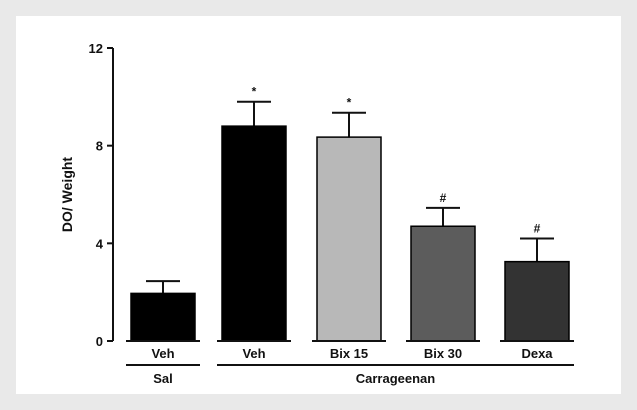 This screenshot has width=637, height=410. I want to click on group-labels: Sal Carrageenan, so click(350, 375).